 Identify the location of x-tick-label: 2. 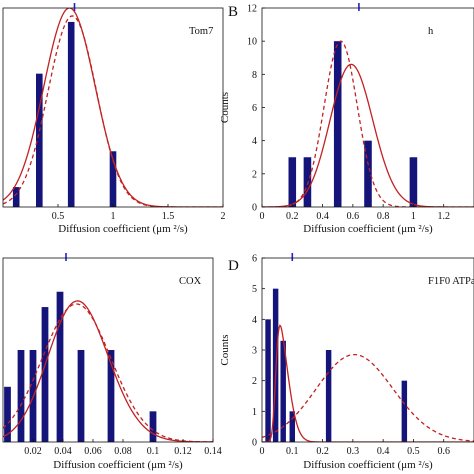
(223, 216).